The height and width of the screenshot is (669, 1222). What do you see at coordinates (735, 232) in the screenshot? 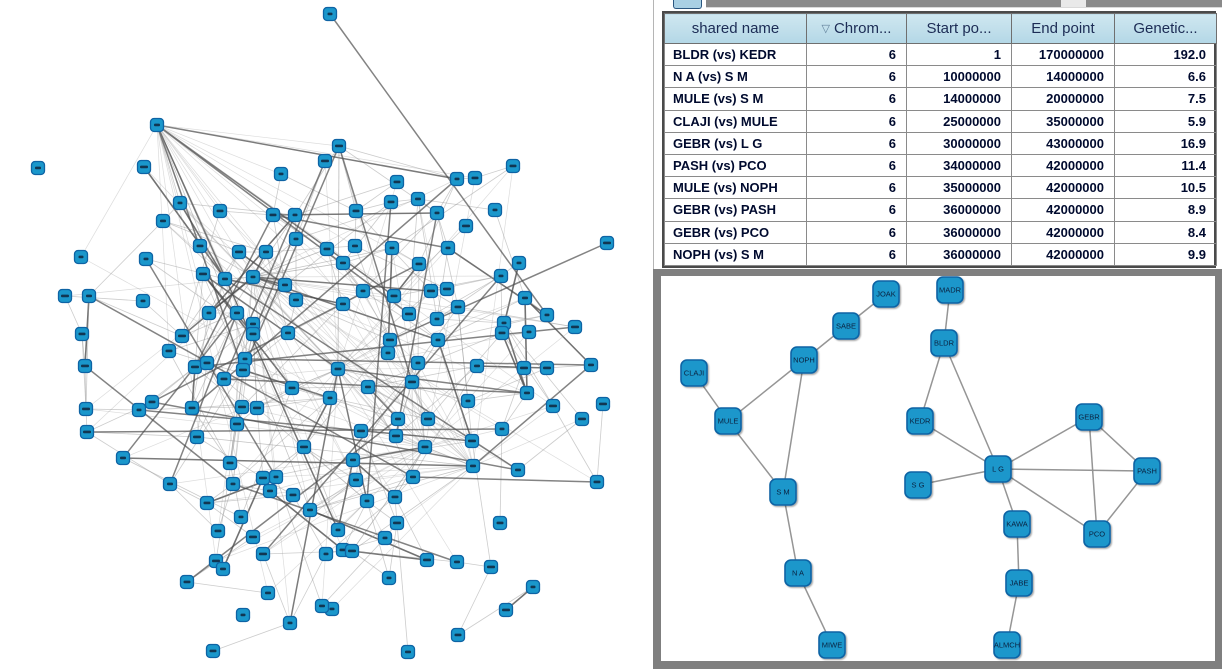
I see `table-cell: GEBR (vs) PCO` at bounding box center [735, 232].